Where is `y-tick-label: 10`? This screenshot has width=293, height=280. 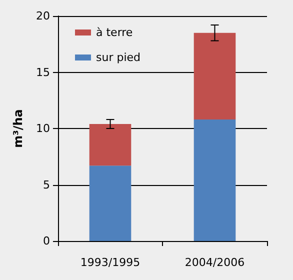
y-tick-label: 10 is located at coordinates (43, 128).